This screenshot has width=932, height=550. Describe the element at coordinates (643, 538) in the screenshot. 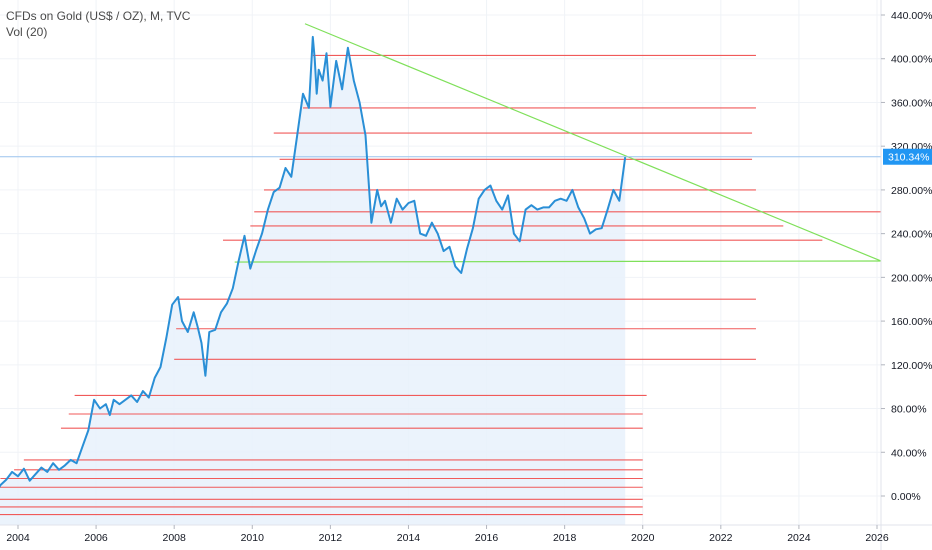

I see `x-tick-label: 2020` at that location.